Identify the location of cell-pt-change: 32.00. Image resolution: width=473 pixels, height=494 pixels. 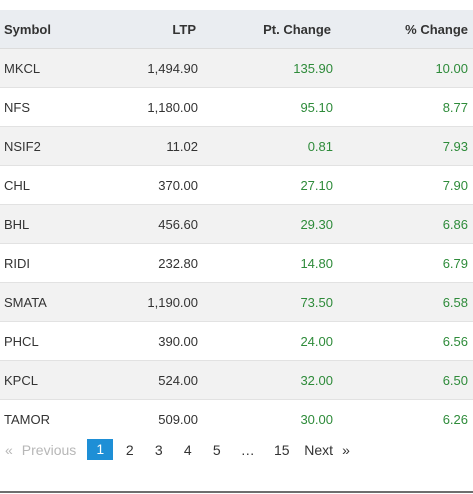
(265, 380).